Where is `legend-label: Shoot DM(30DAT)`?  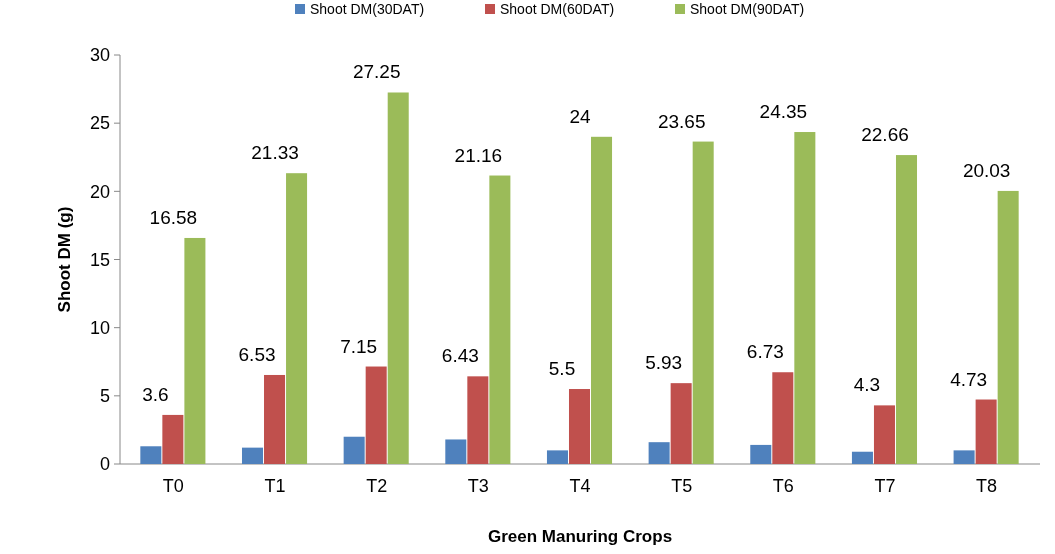
legend-label: Shoot DM(30DAT) is located at coordinates (367, 9).